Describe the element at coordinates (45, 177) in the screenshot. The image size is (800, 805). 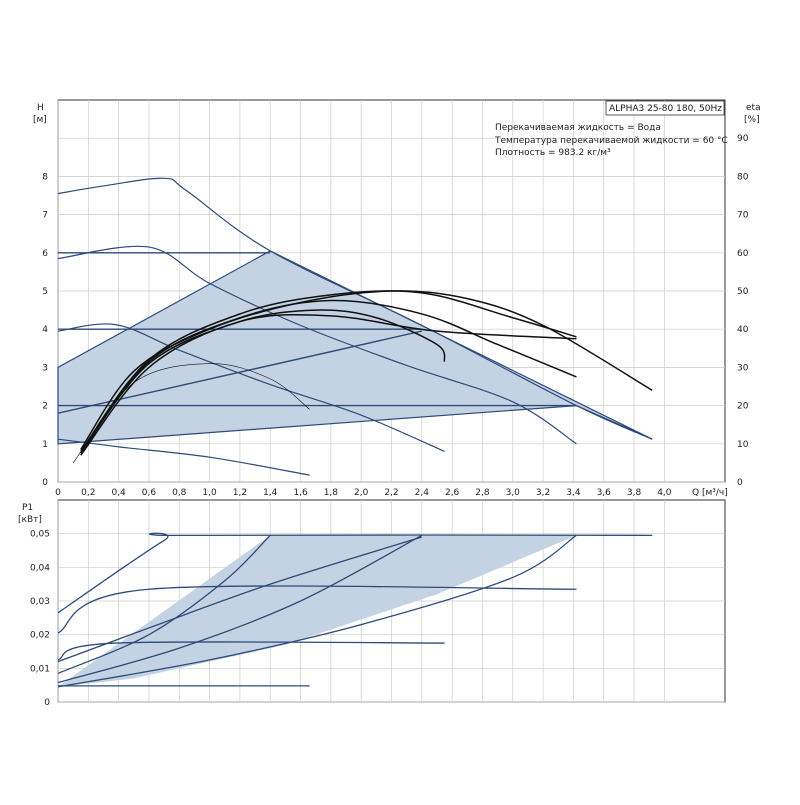
I see `y-tick-label: 8` at that location.